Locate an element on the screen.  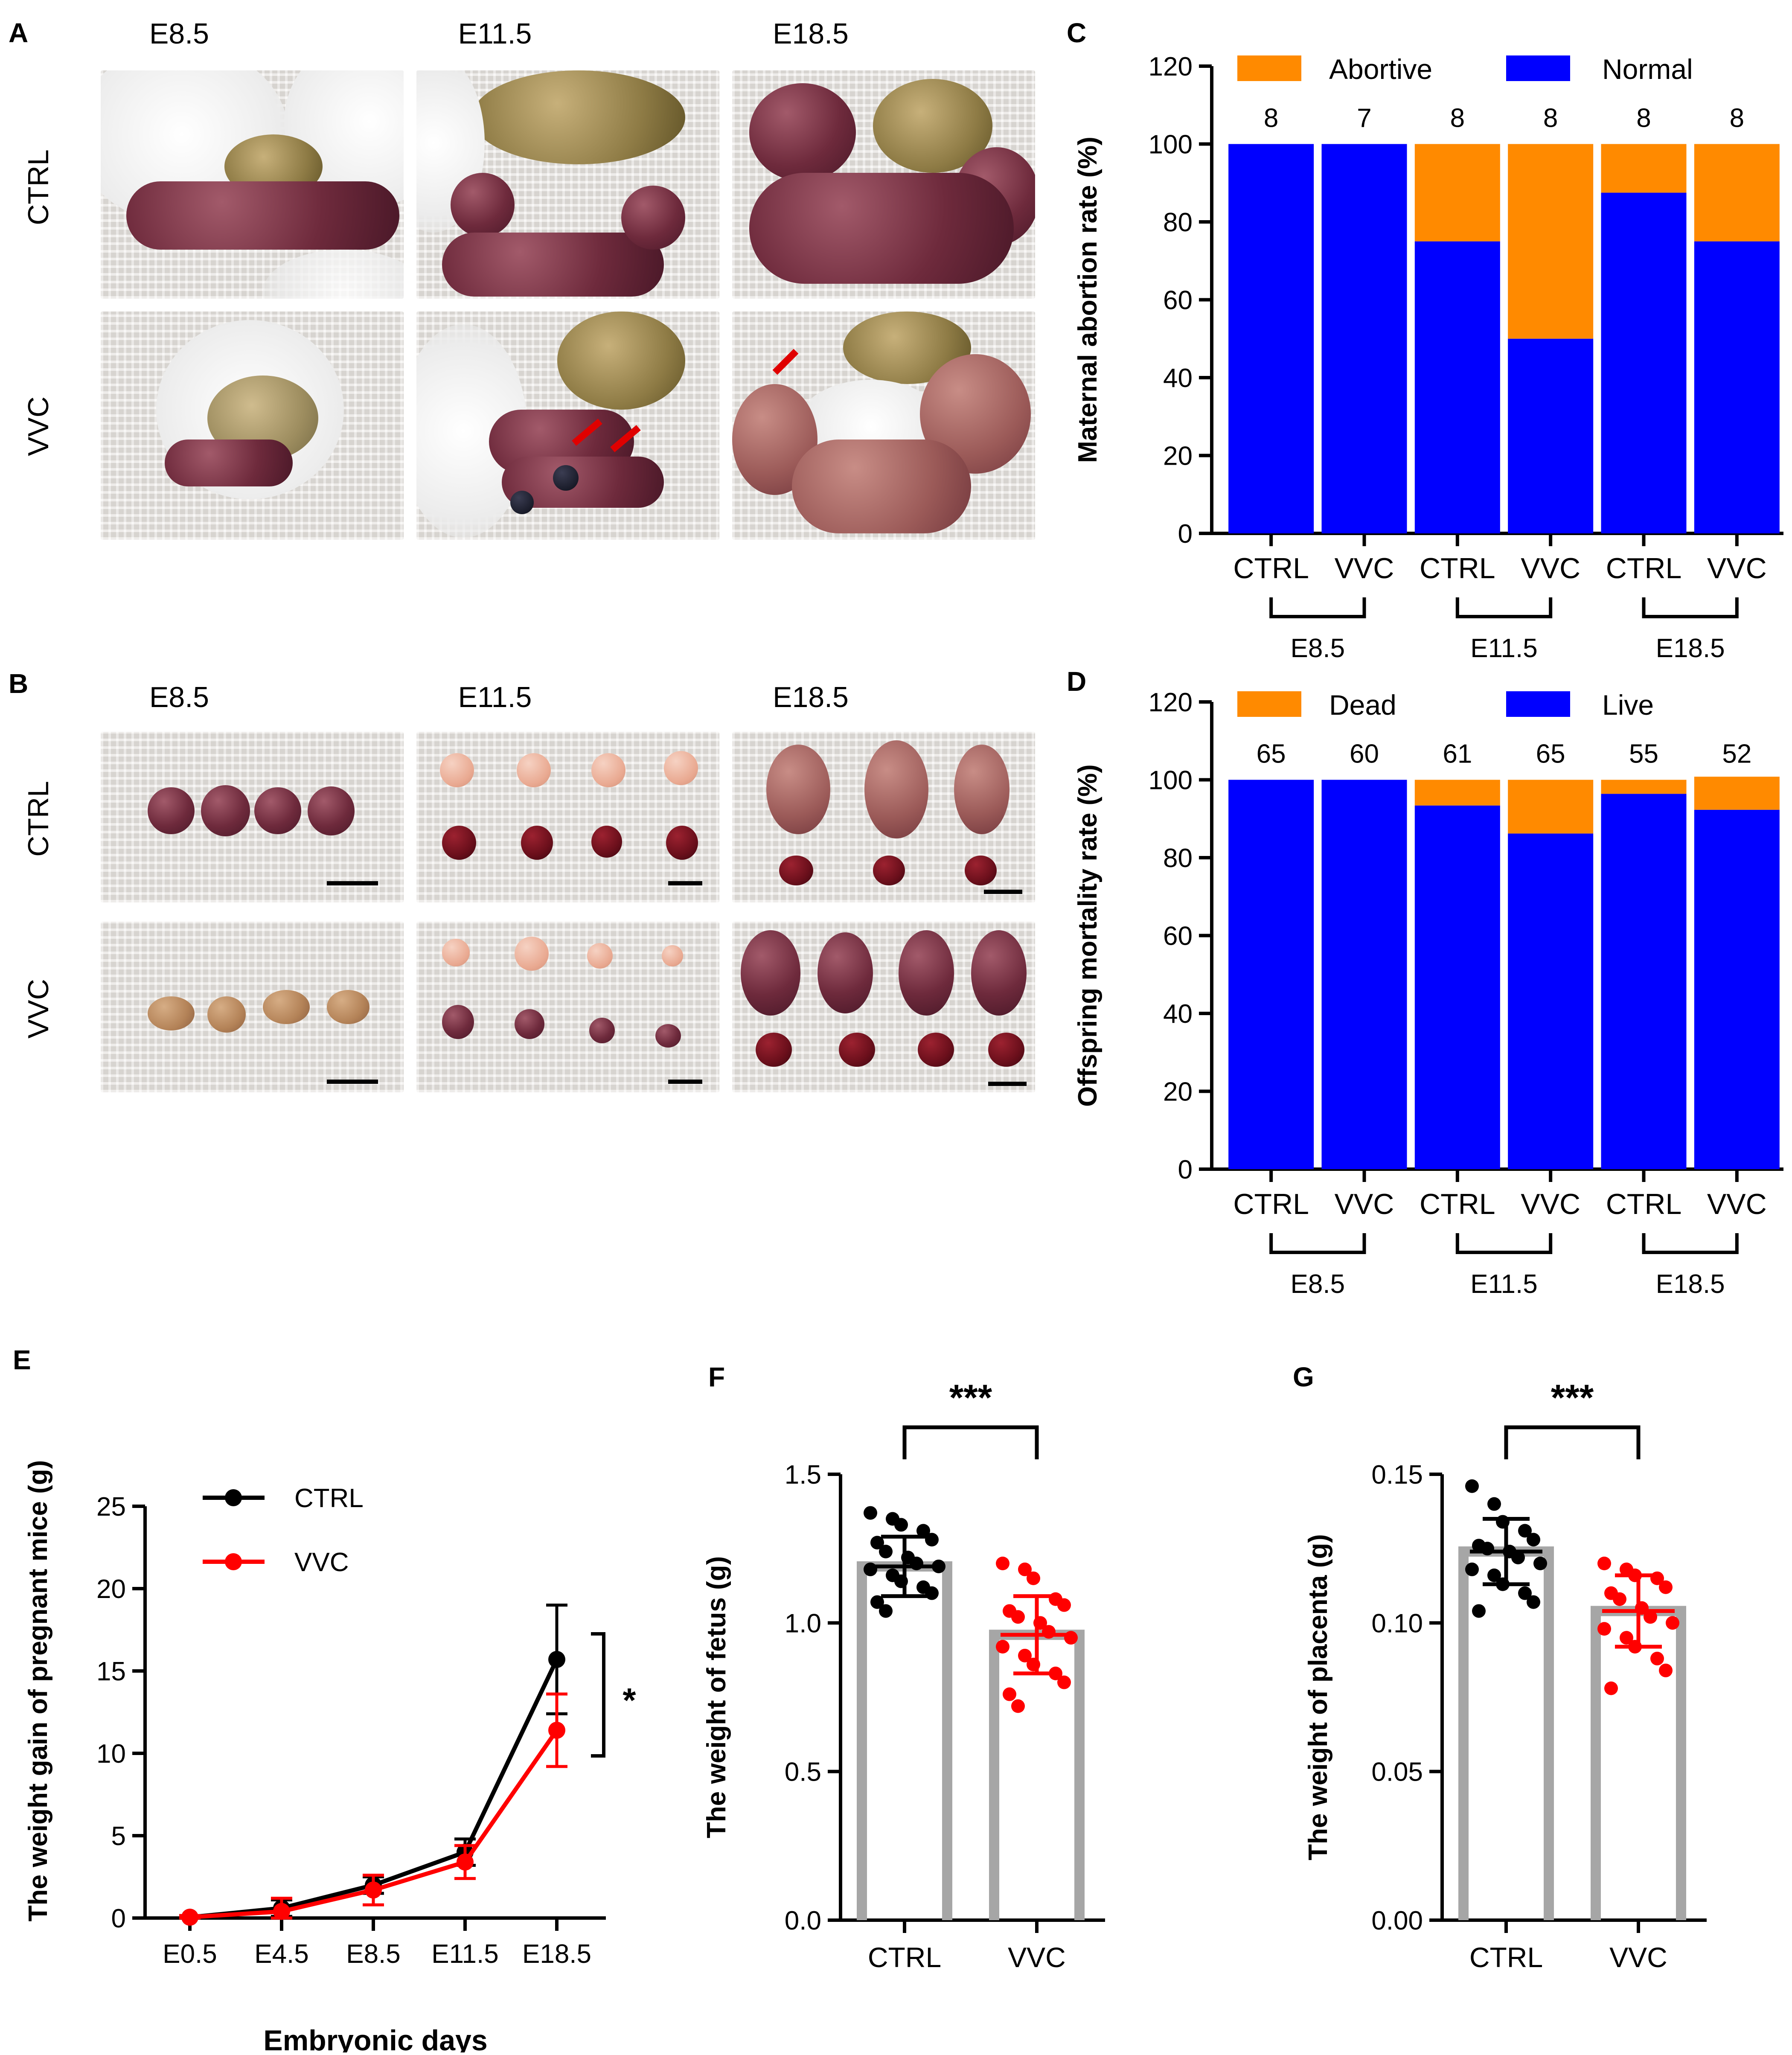
col-label-e11-5: E11.5 is located at coordinates (495, 33).